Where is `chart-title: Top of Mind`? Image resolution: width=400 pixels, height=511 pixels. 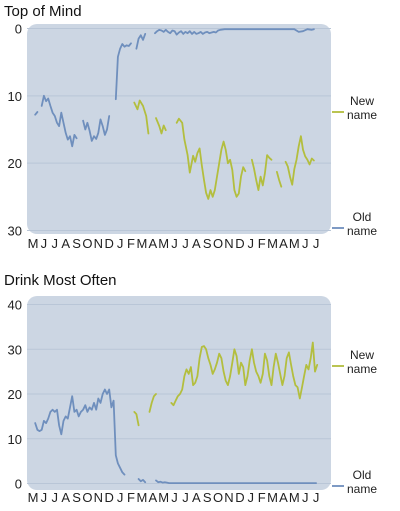 chart-title: Top of Mind is located at coordinates (43, 11).